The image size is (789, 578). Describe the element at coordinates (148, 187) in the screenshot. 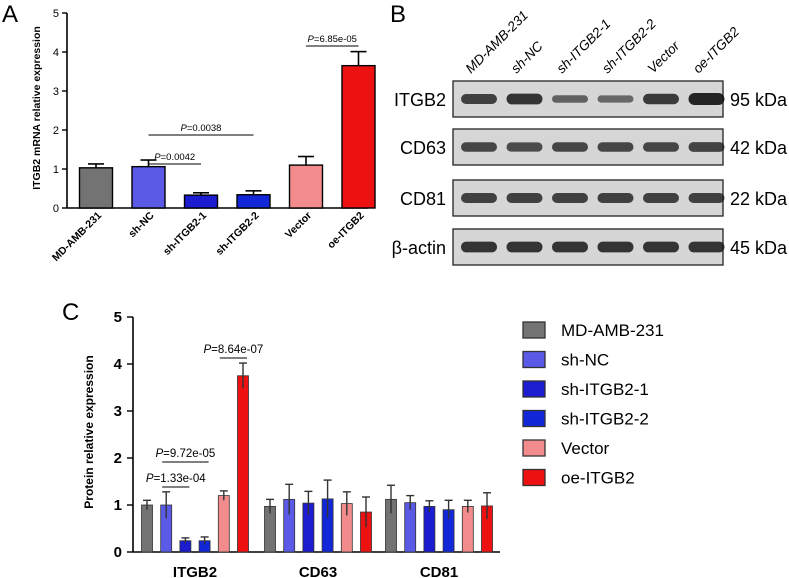

I see `panel-a-bar-sh-nc` at that location.